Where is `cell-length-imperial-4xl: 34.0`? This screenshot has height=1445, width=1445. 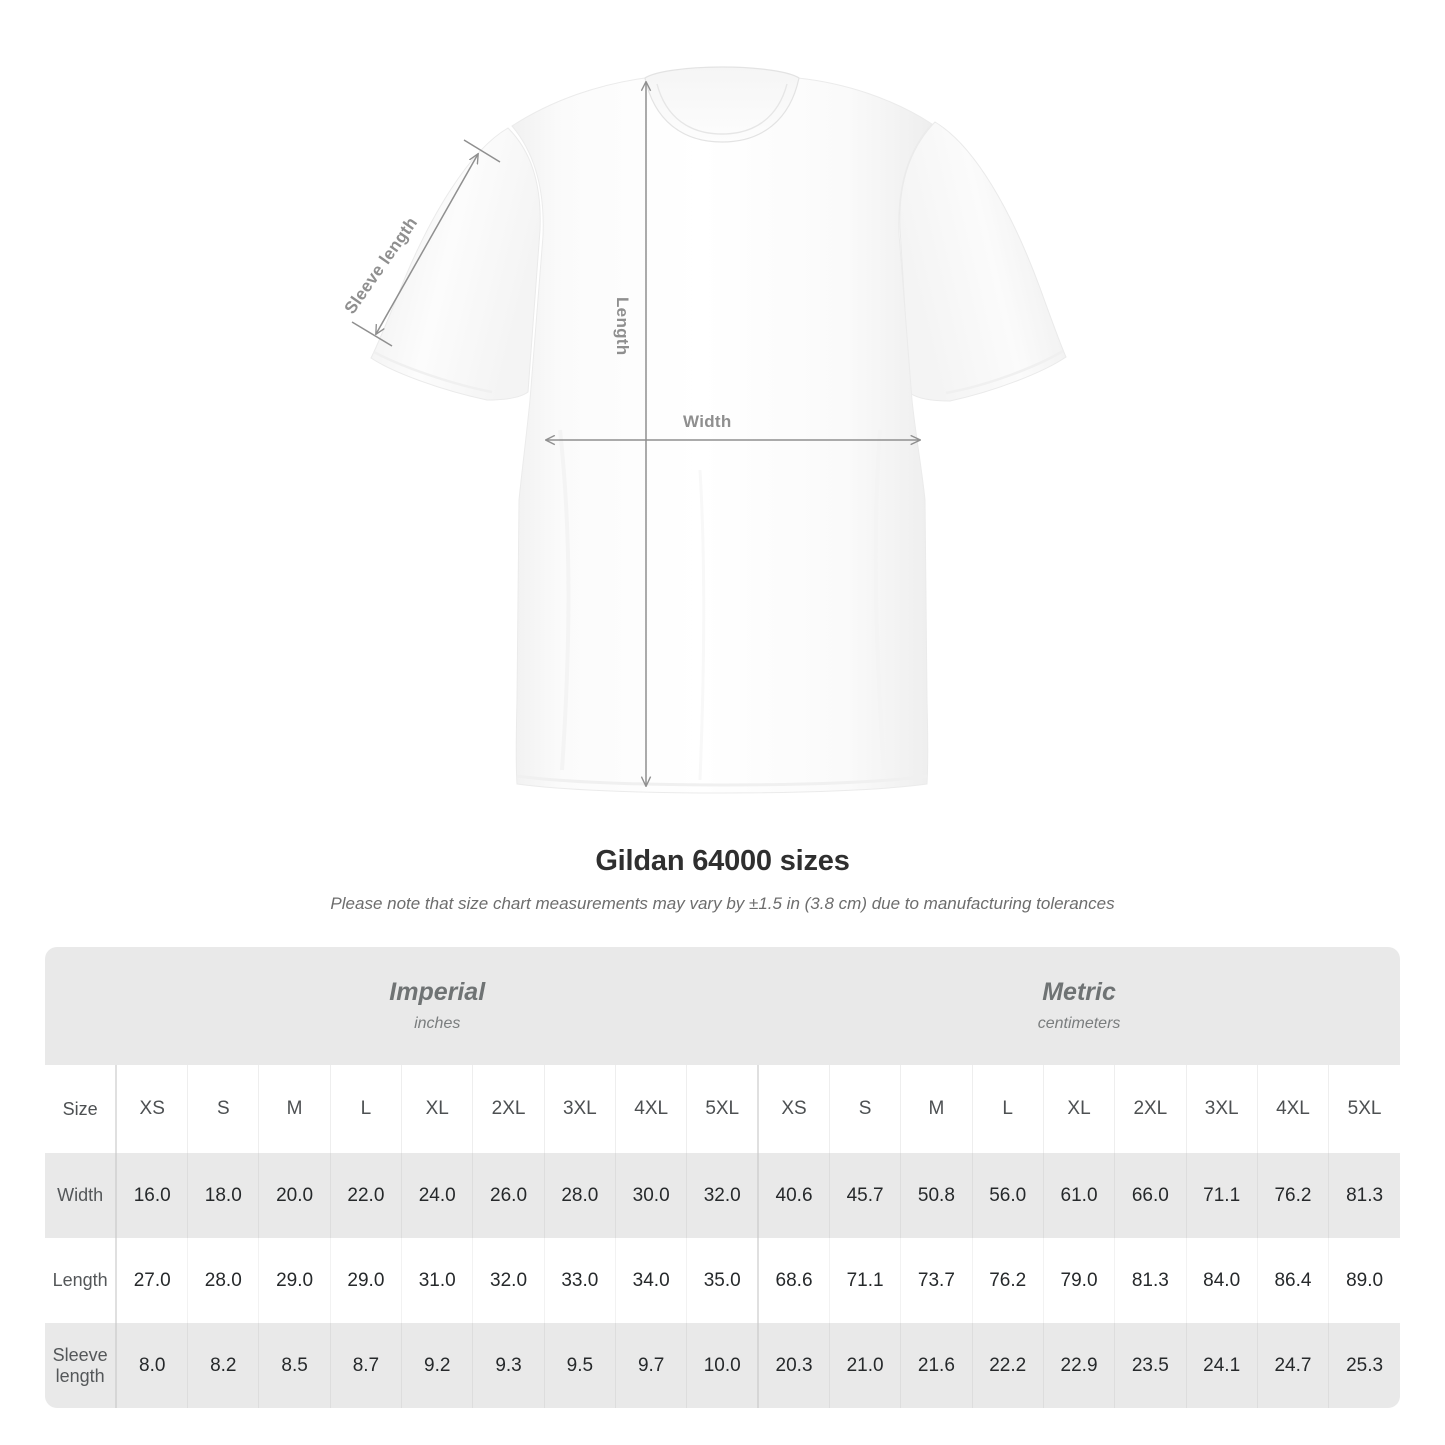
cell-length-imperial-4xl: 34.0 is located at coordinates (650, 1280).